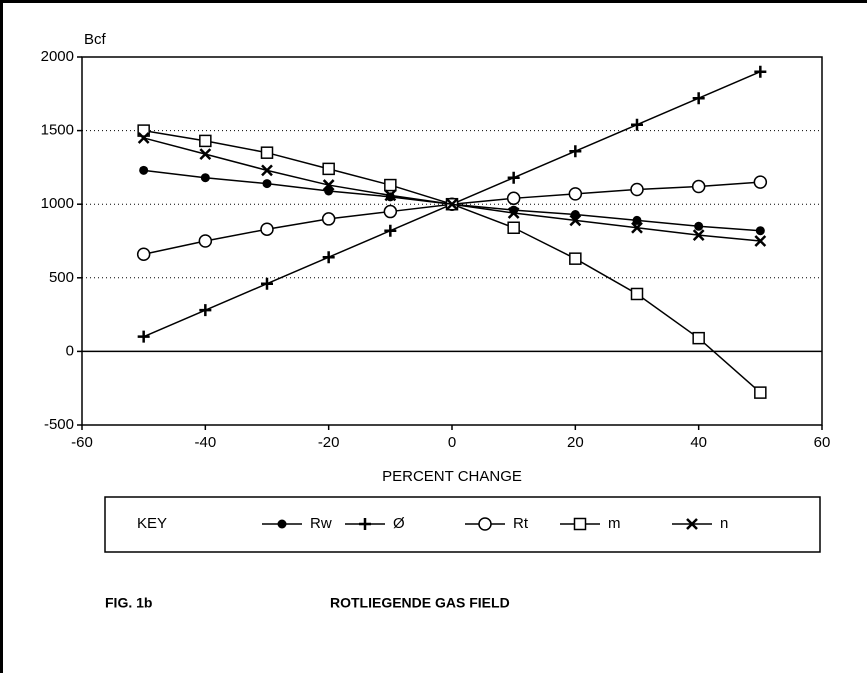 This screenshot has width=867, height=673. I want to click on figure-subtitle: ROTLIEGENDE GAS FIELD, so click(420, 603).